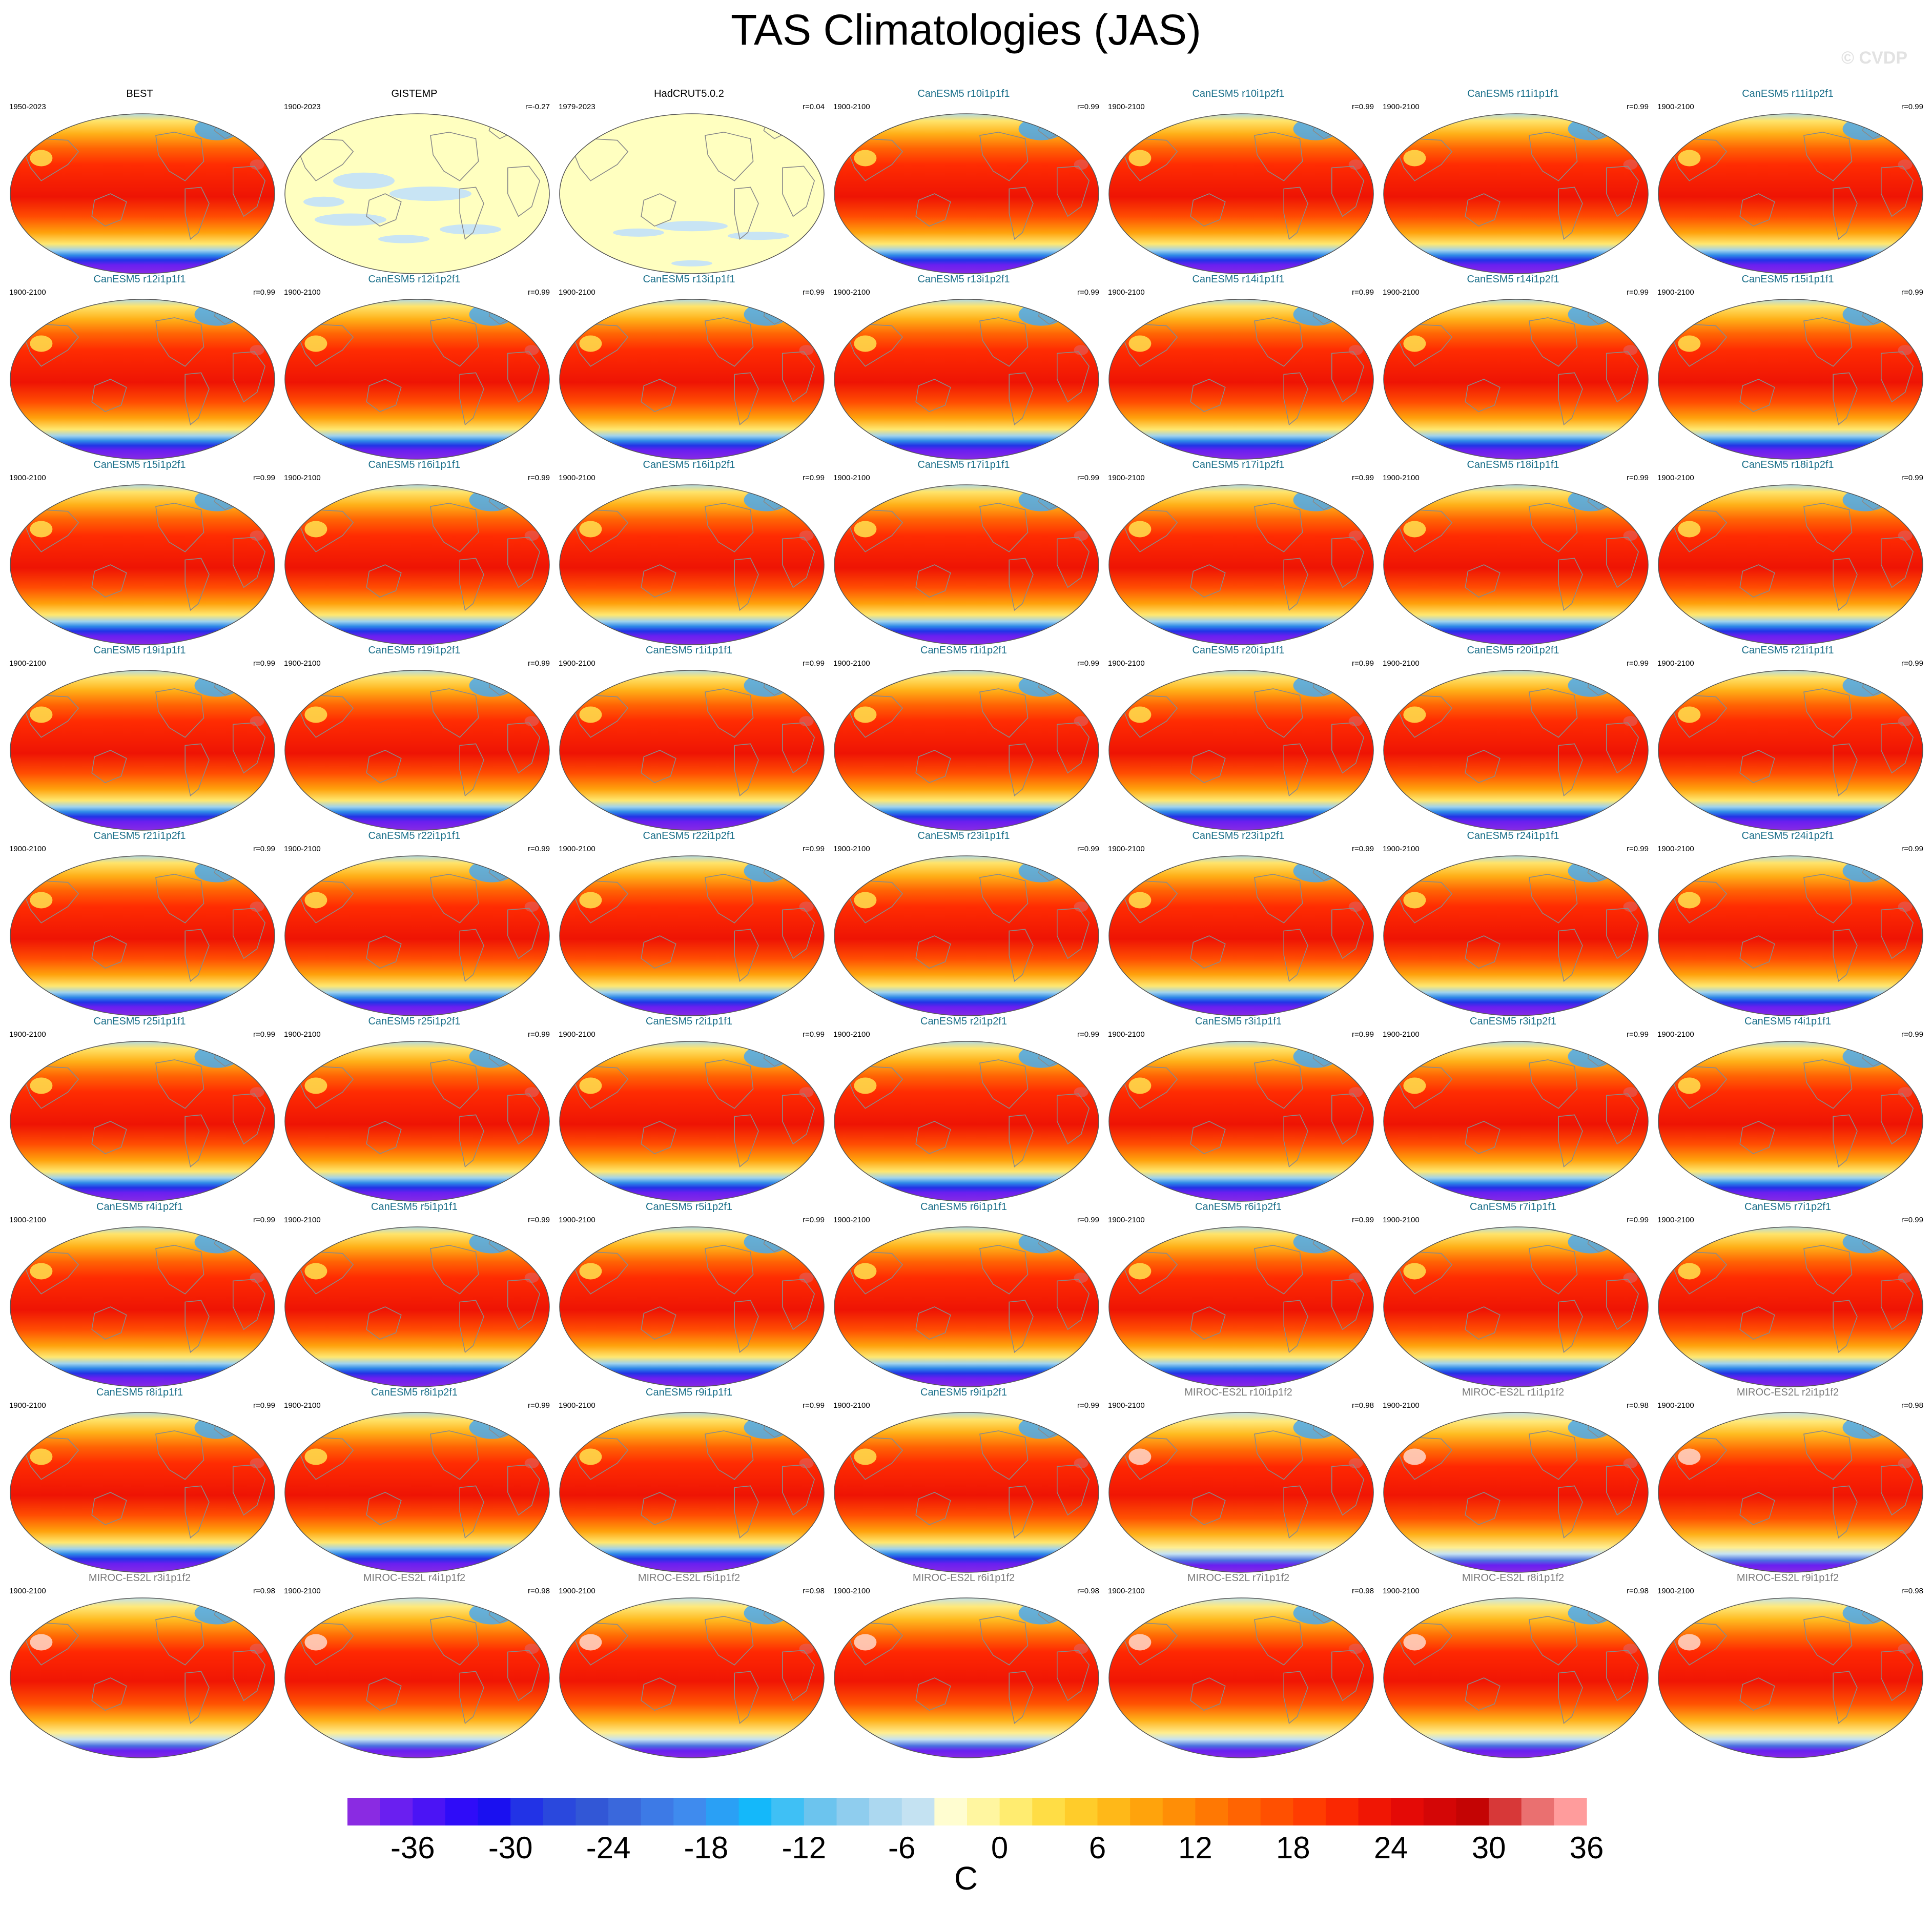  What do you see at coordinates (804, 1848) in the screenshot?
I see `colorbar-tick-label: -12` at bounding box center [804, 1848].